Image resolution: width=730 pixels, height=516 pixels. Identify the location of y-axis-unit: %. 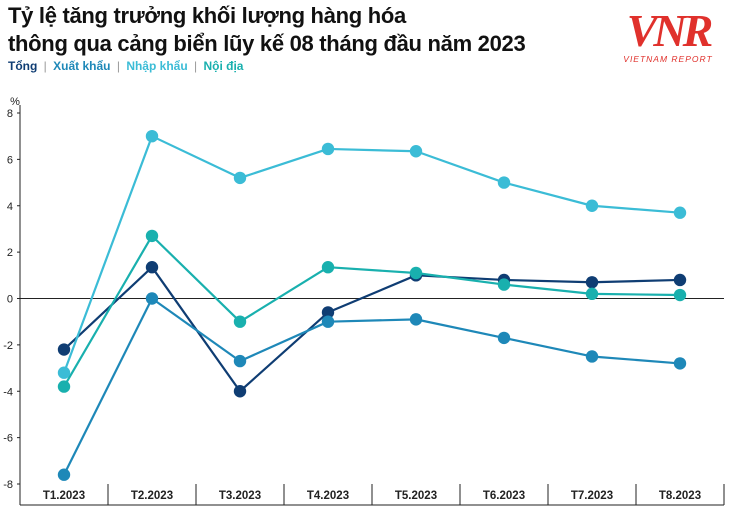
(15, 102).